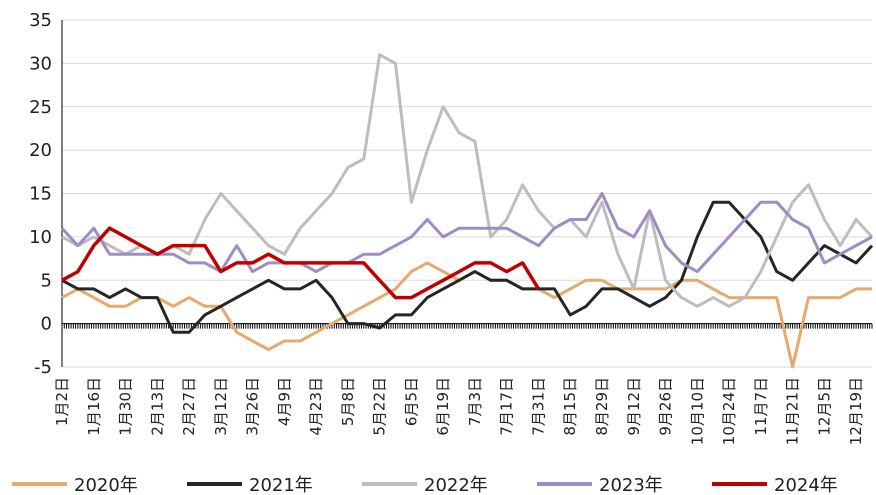 The image size is (876, 495). What do you see at coordinates (189, 406) in the screenshot?
I see `x-tick-label: 2月27日` at bounding box center [189, 406].